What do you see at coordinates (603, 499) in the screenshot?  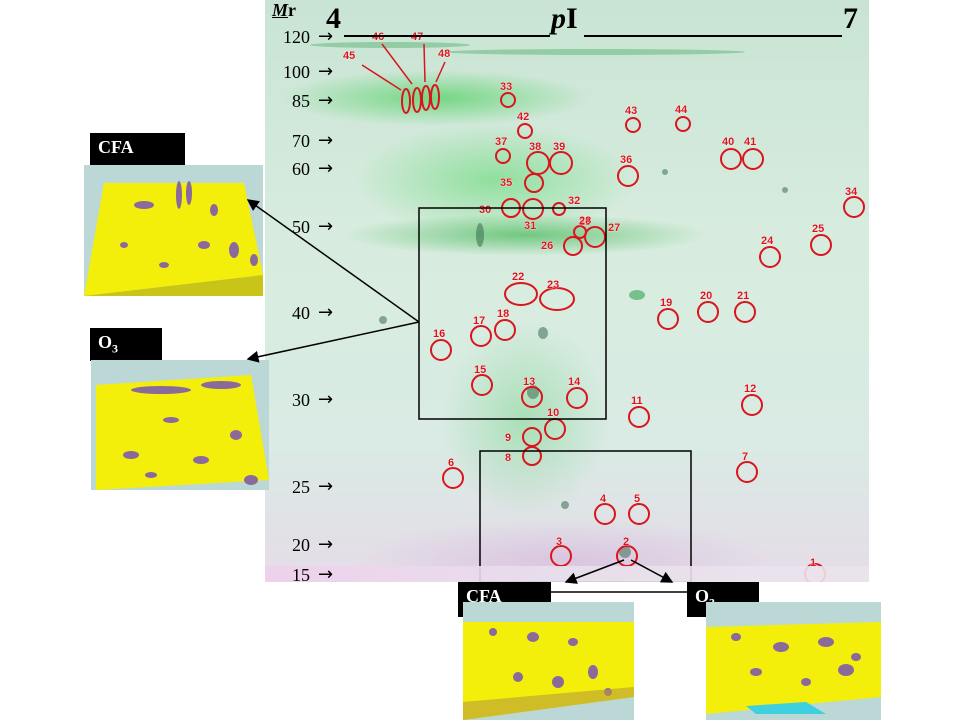 I see `spot-label: 4` at bounding box center [603, 499].